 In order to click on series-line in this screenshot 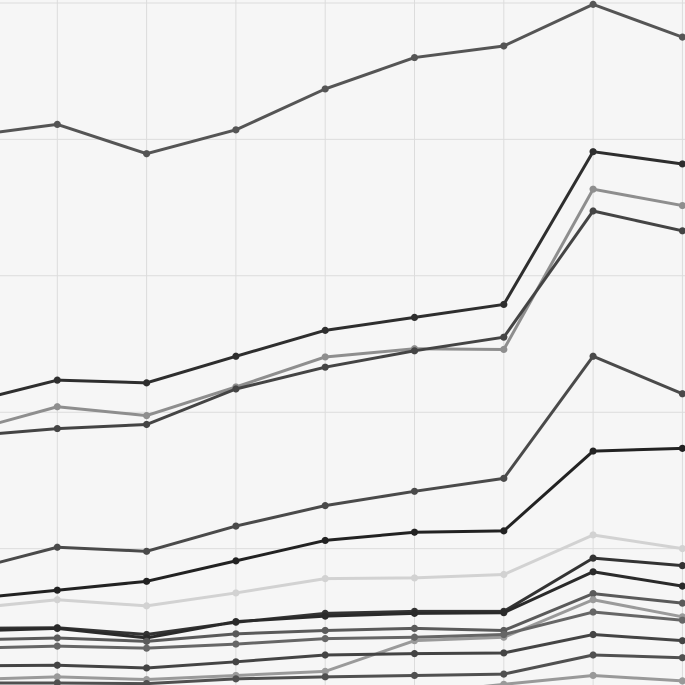, I will do `click(583, 679)`.